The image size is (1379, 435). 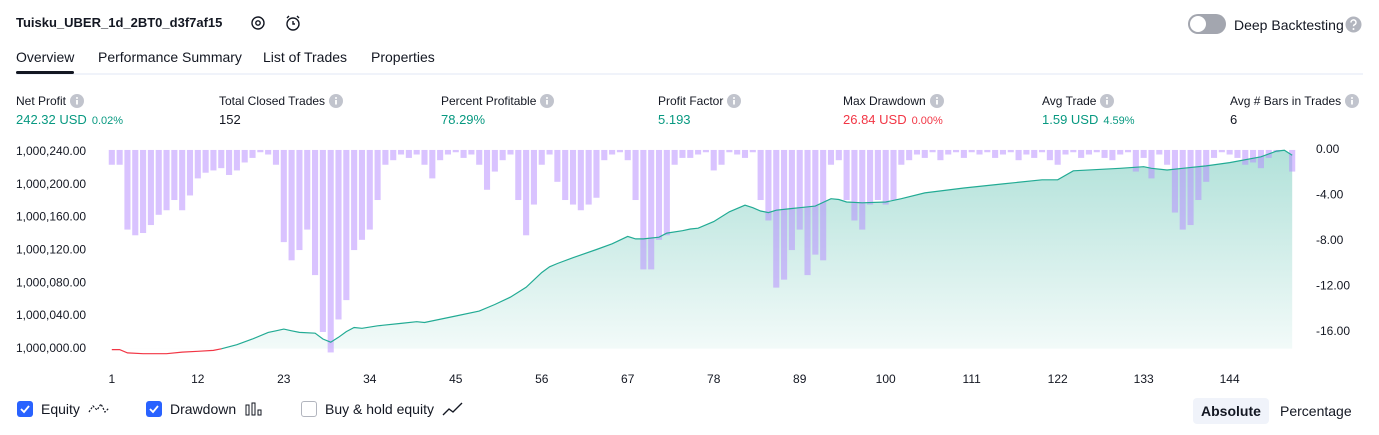 I want to click on help-icon, so click(x=1353, y=24).